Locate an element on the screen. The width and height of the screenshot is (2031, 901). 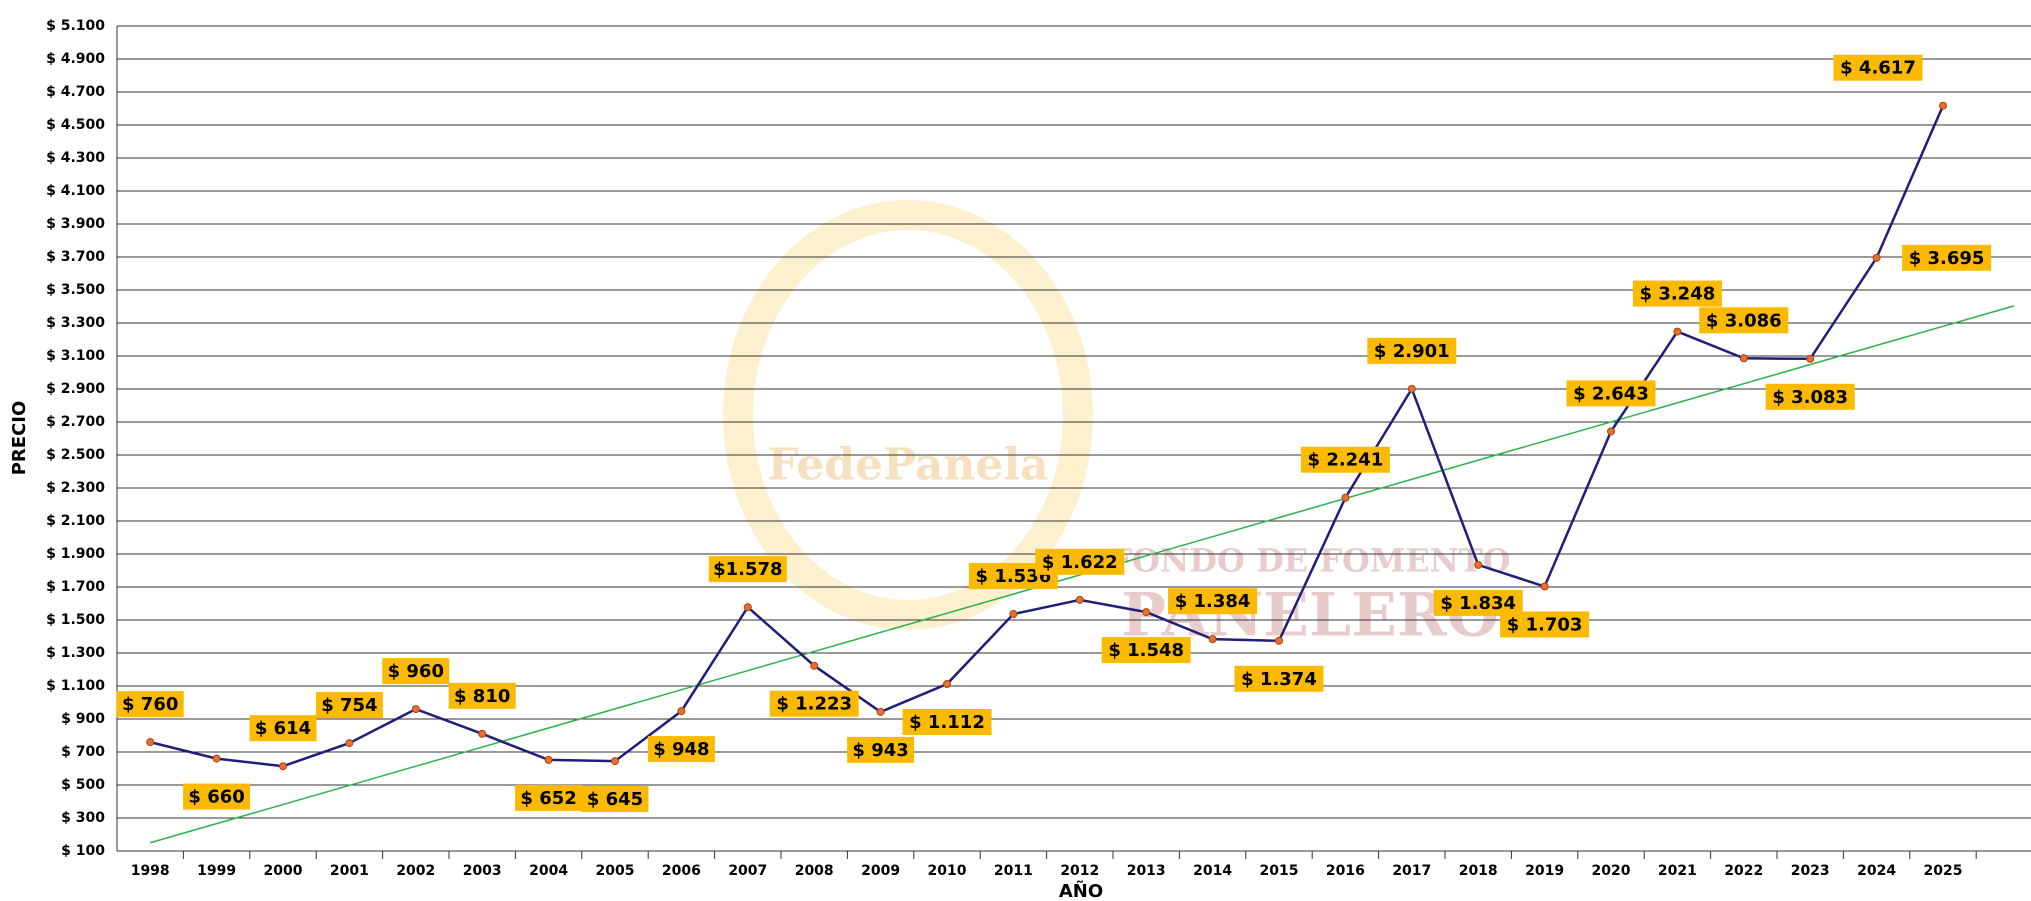
x-tick-label: 2015 is located at coordinates (1279, 871).